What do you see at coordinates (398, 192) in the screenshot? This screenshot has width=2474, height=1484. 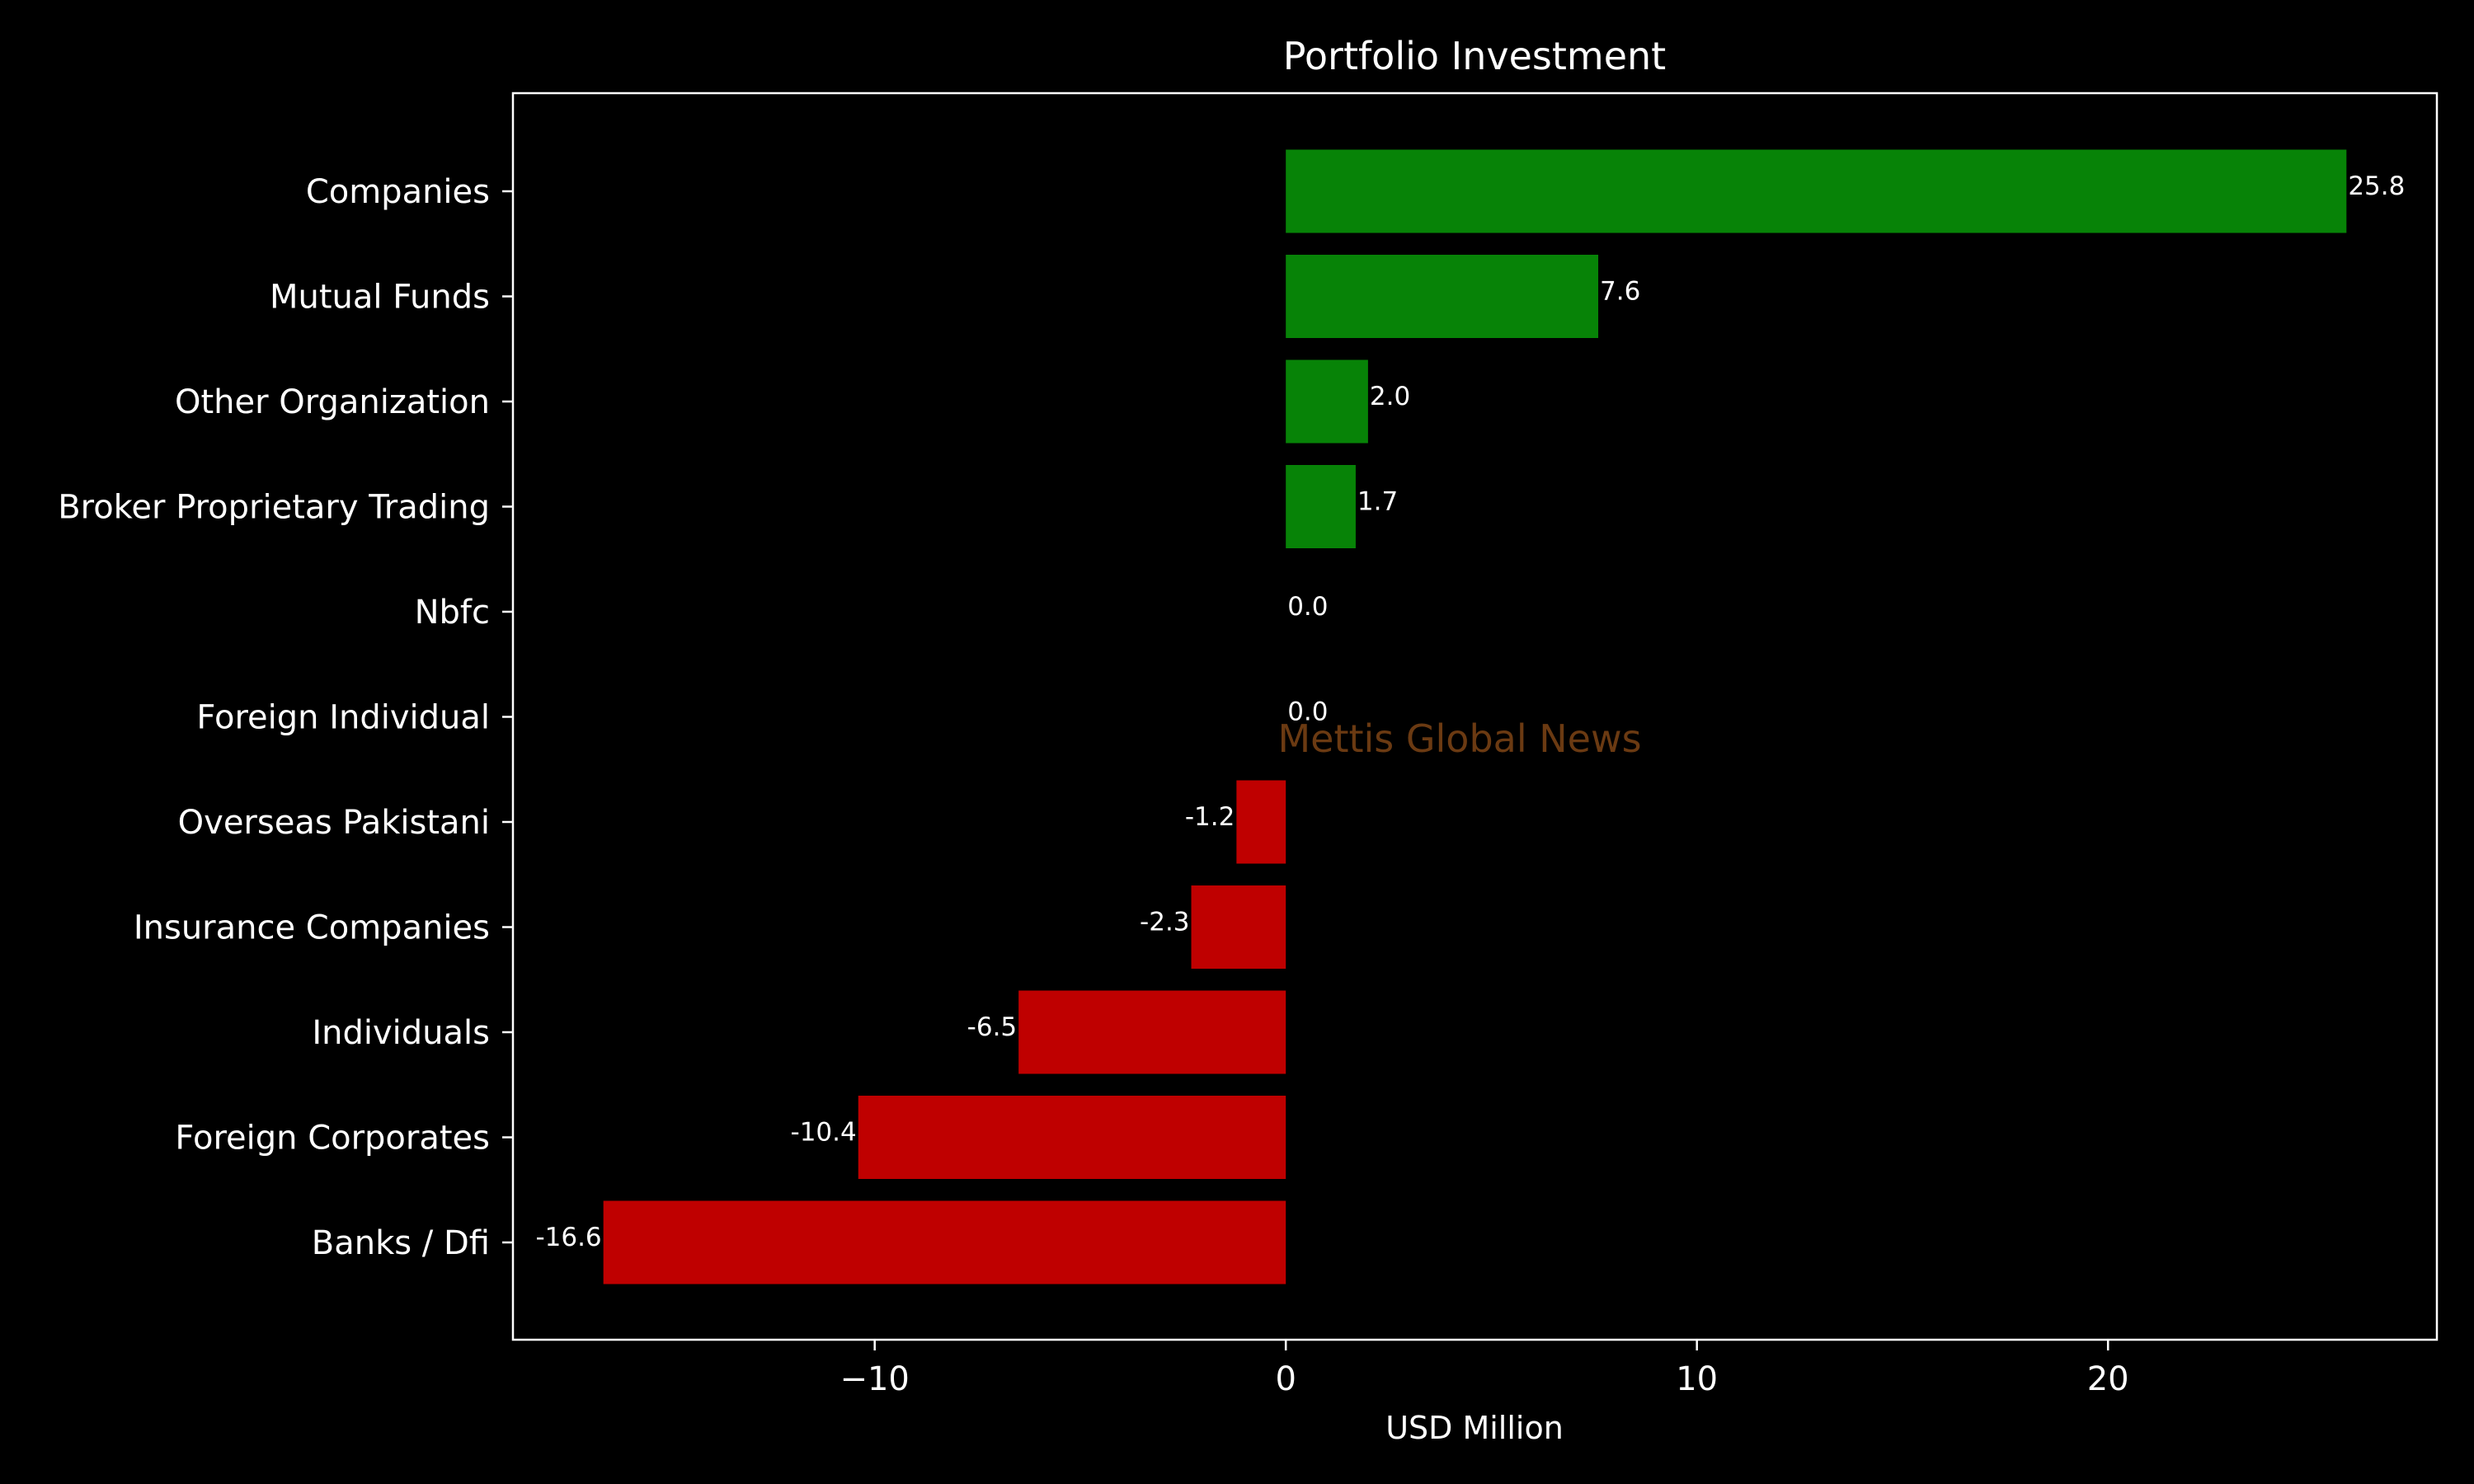 I see `y-tick-label-companies: Companies` at bounding box center [398, 192].